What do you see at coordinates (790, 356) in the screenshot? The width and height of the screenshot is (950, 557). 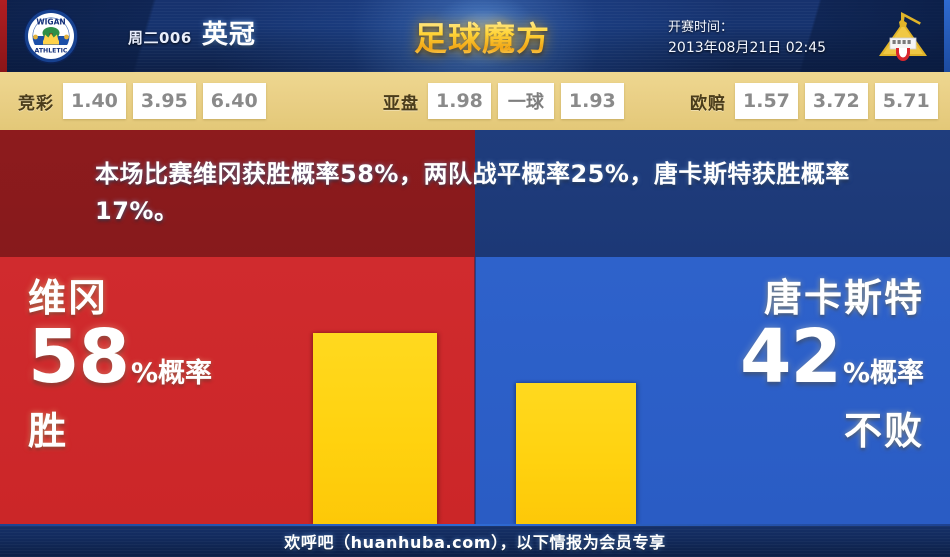 I see `away-probability-value: 42` at bounding box center [790, 356].